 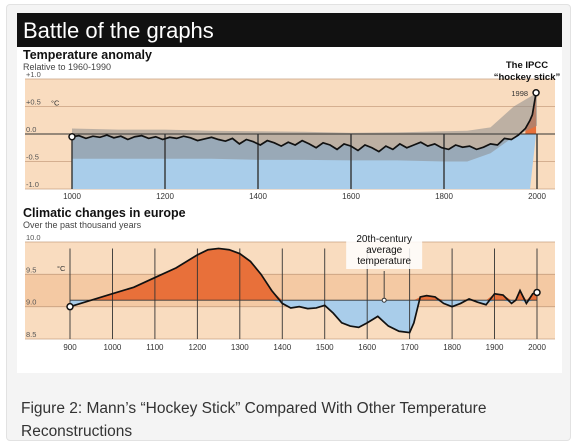 I want to click on chart-title: Temperature anomaly, so click(x=87, y=55).